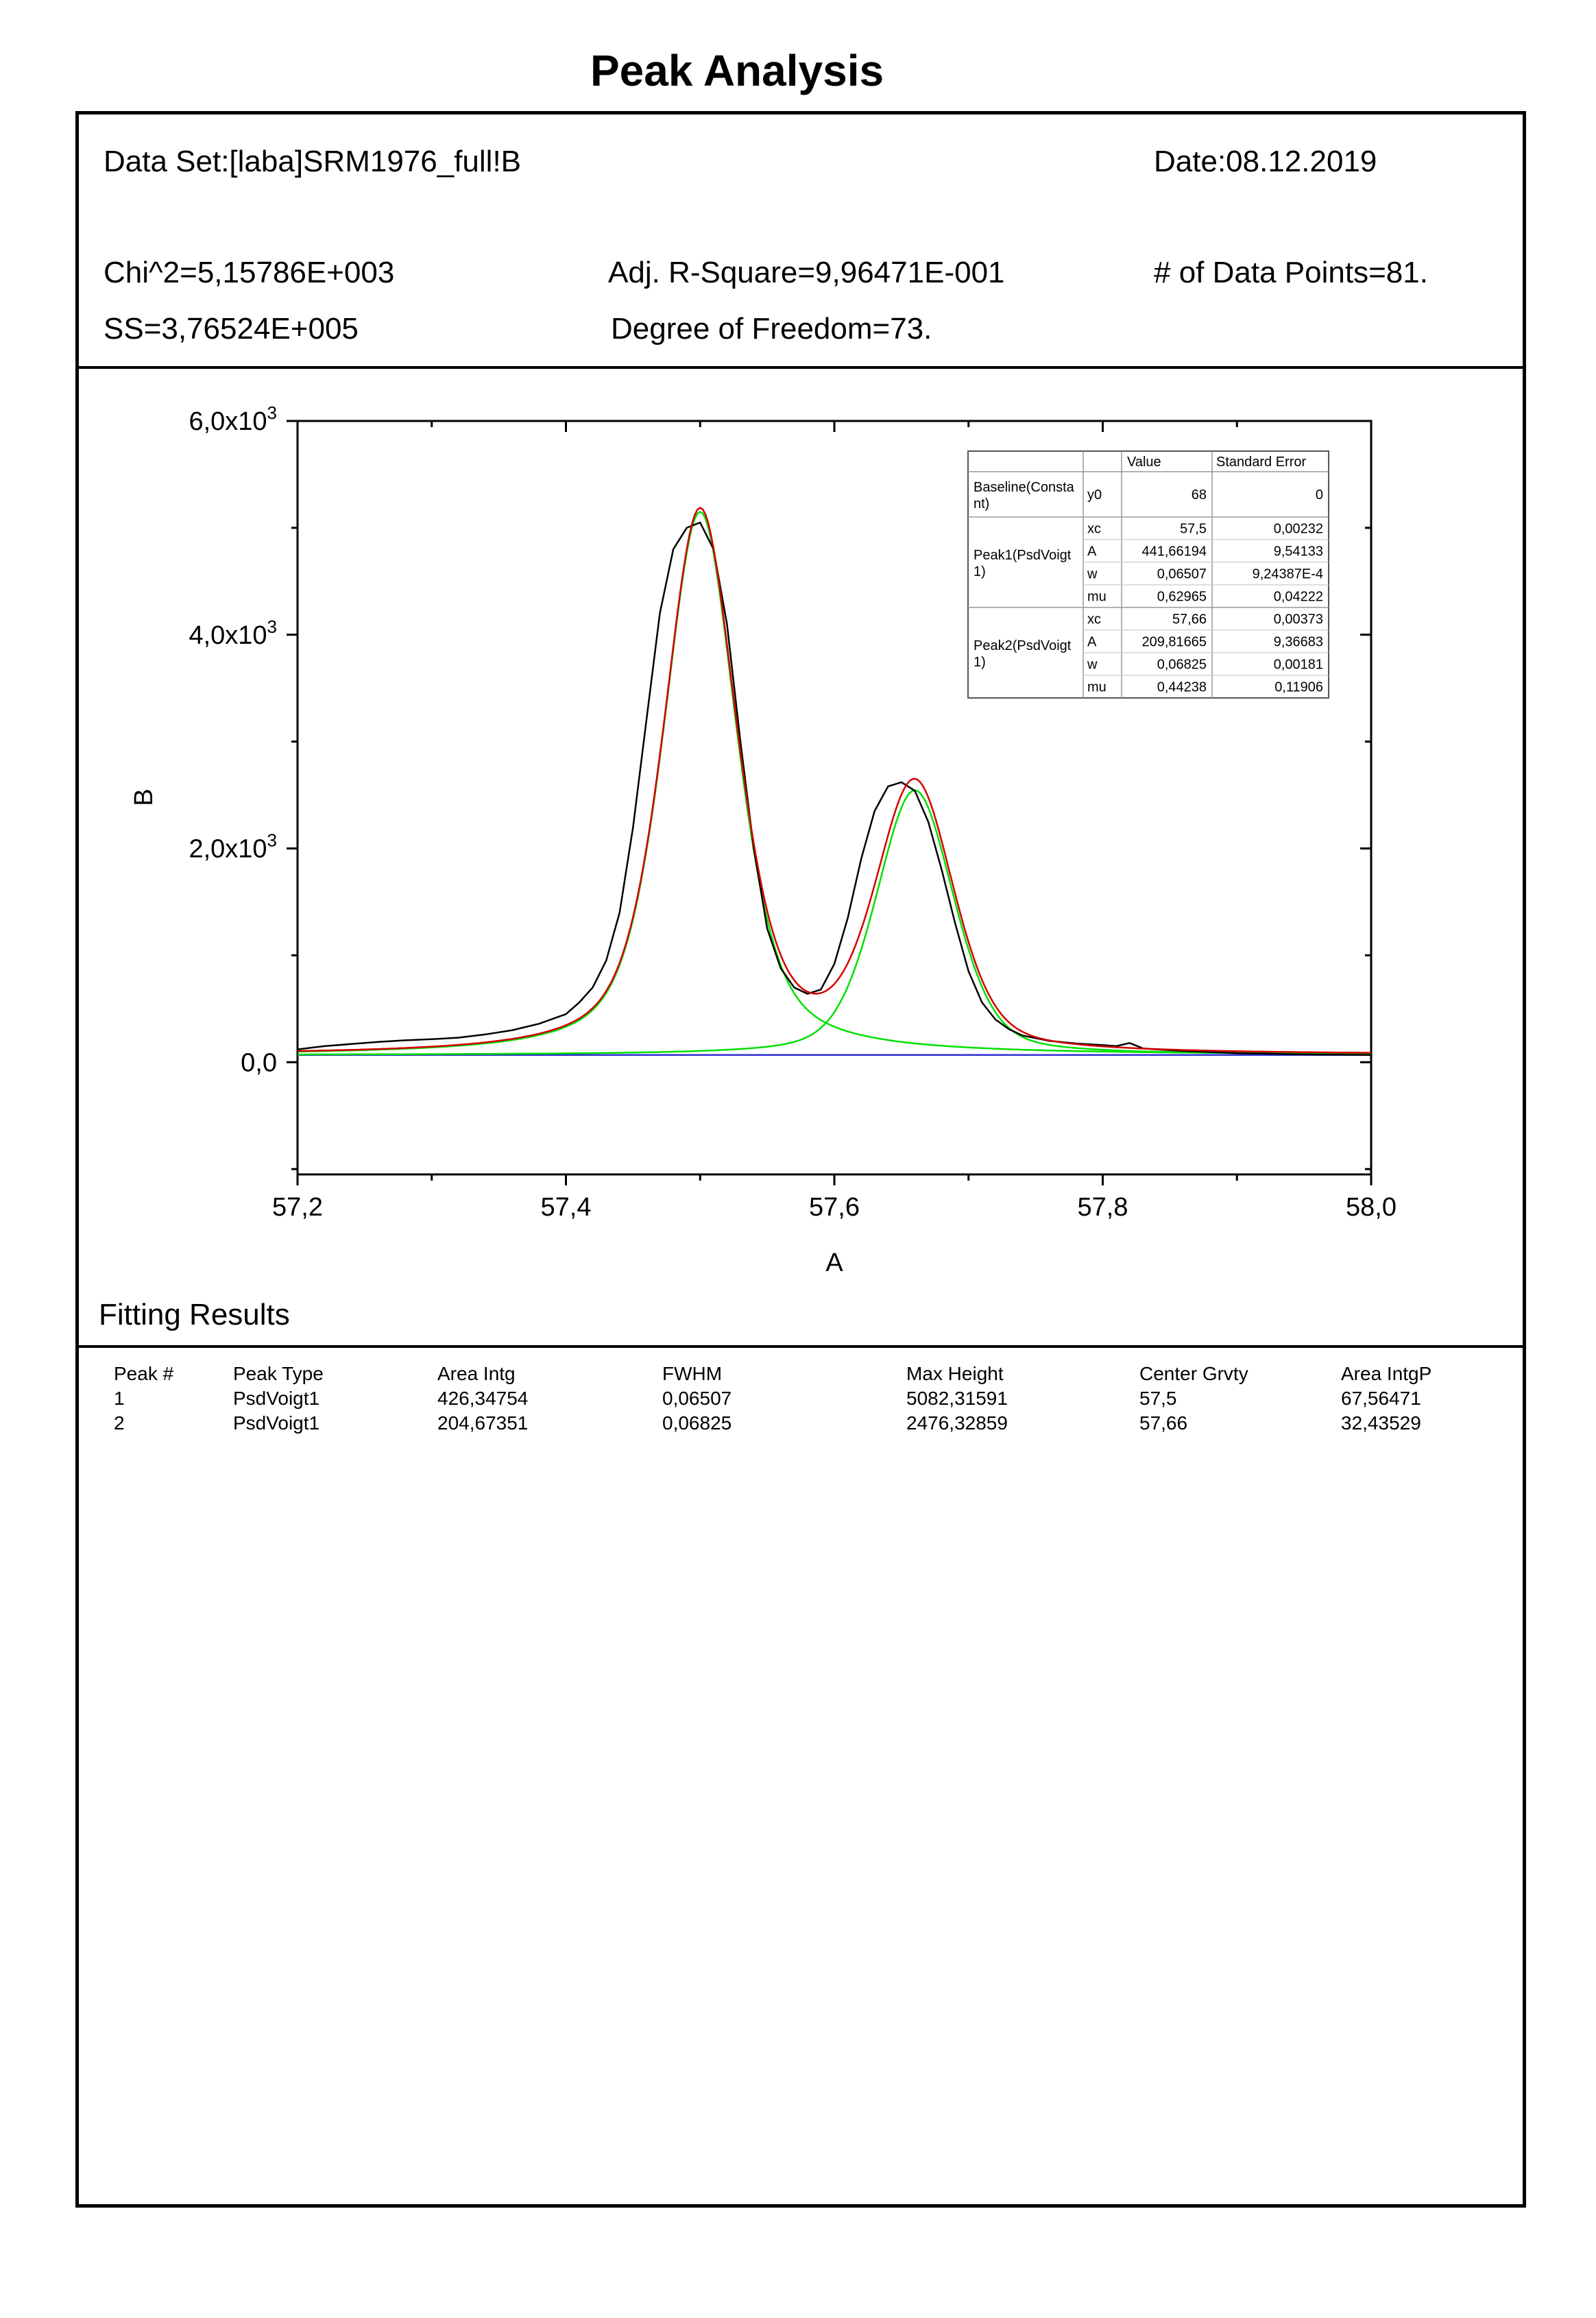 The width and height of the screenshot is (1596, 2318). Describe the element at coordinates (278, 1374) in the screenshot. I see `results-column-header: Peak Type` at that location.